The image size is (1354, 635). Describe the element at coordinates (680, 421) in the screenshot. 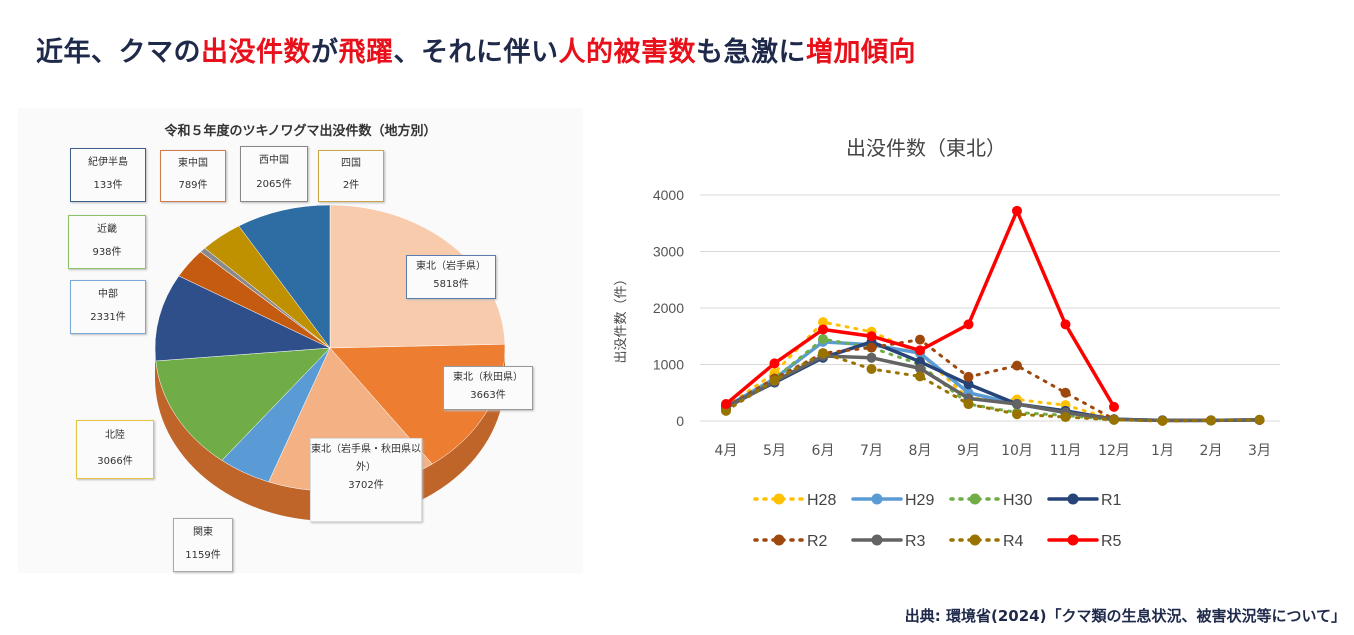

I see `y-tick-label: 0` at that location.